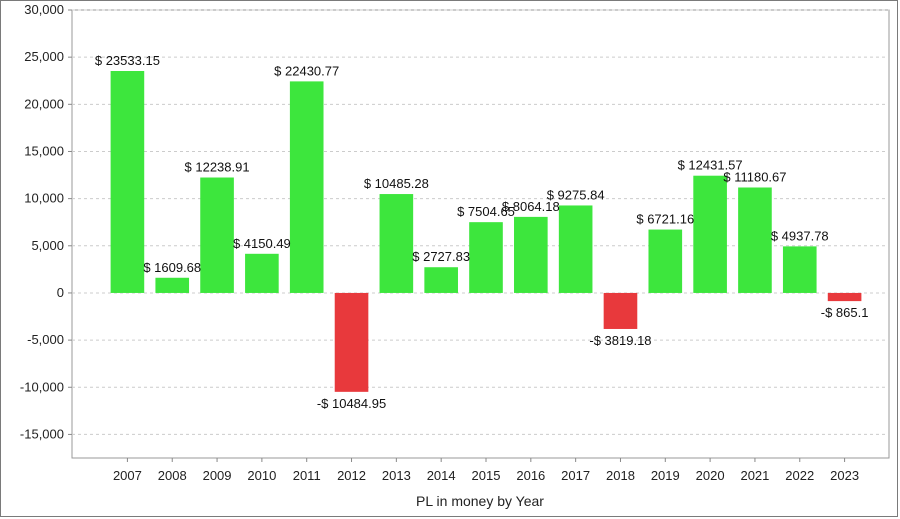 The width and height of the screenshot is (900, 519). I want to click on y-tick-label: 20,000, so click(44, 103).